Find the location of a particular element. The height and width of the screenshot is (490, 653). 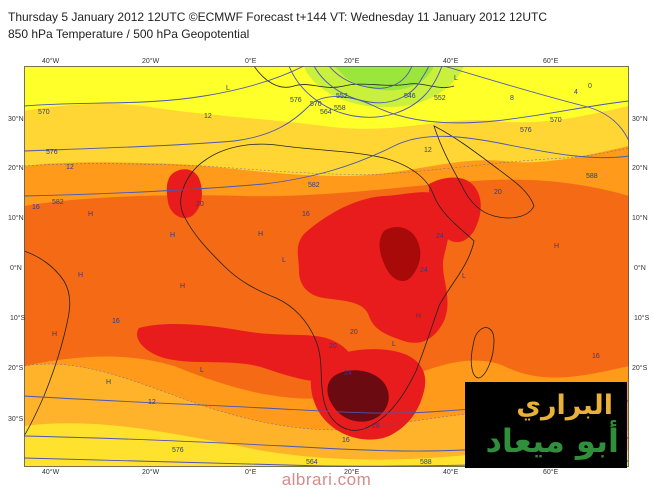

lat-tick-right: 10°S is located at coordinates (642, 318).